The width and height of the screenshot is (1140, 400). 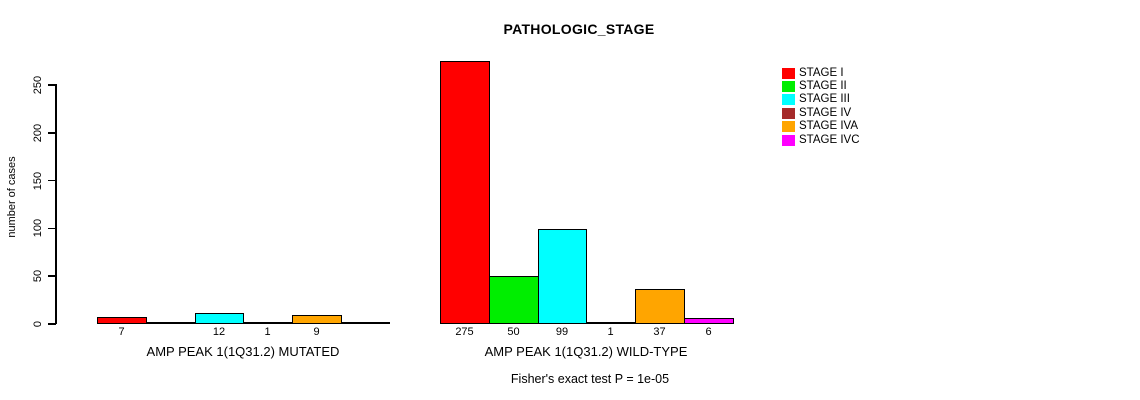 What do you see at coordinates (823, 85) in the screenshot?
I see `legend-label: STAGE II` at bounding box center [823, 85].